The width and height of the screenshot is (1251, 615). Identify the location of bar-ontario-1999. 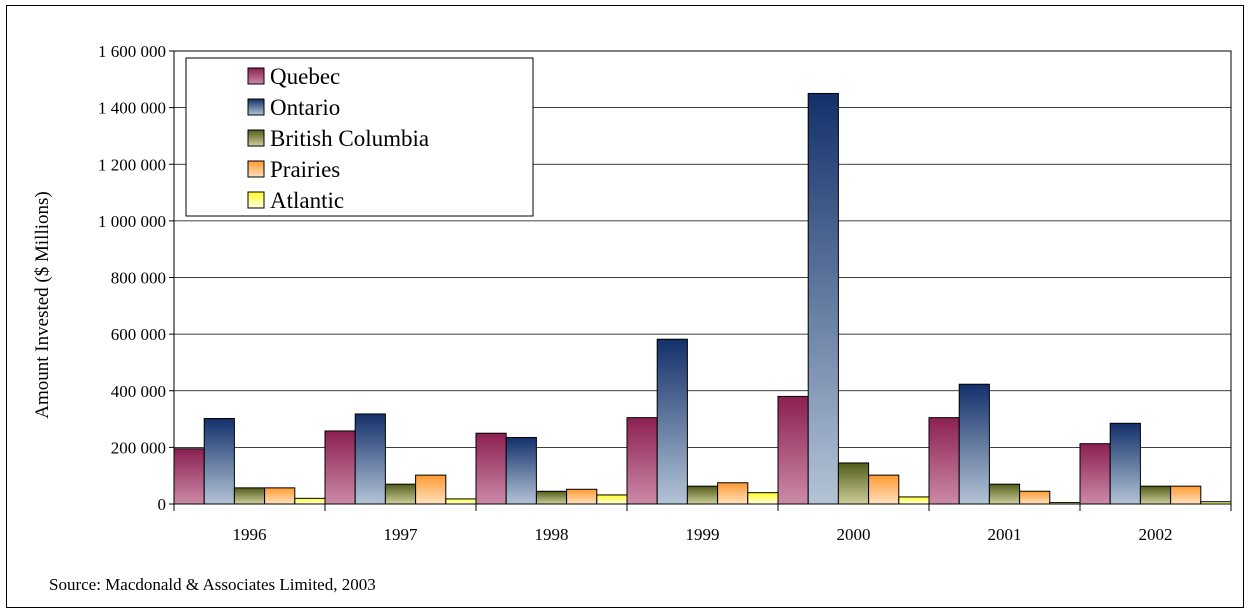
(672, 421).